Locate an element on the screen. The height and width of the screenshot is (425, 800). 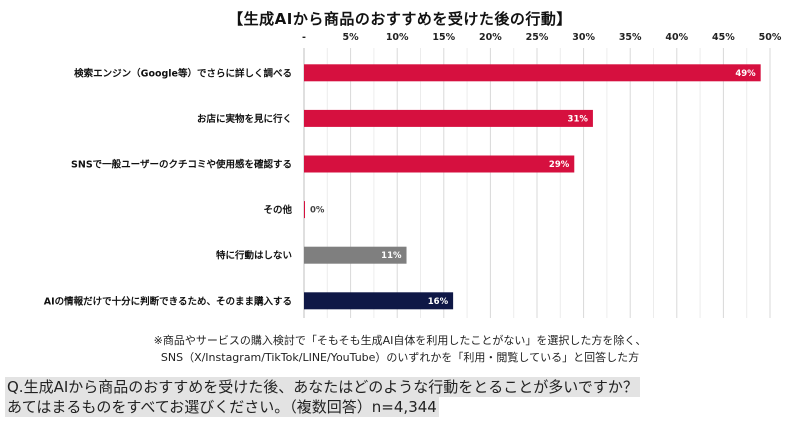
category-label: SNSで一般ユーザーのクチコミや使用感を確認する is located at coordinates (181, 165).